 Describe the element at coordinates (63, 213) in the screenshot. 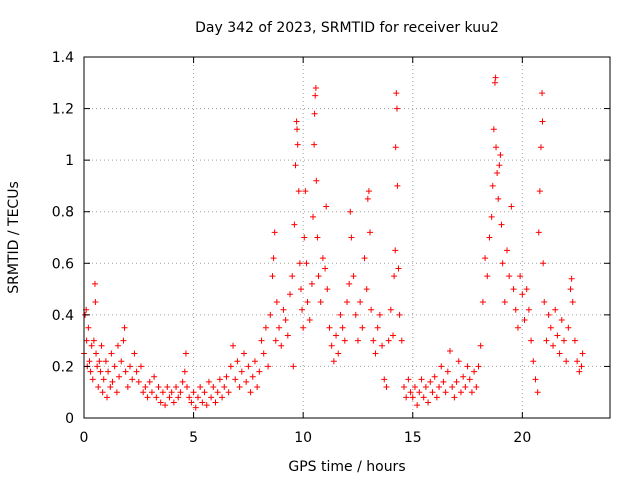

I see `y-tick-label: 0.8` at that location.